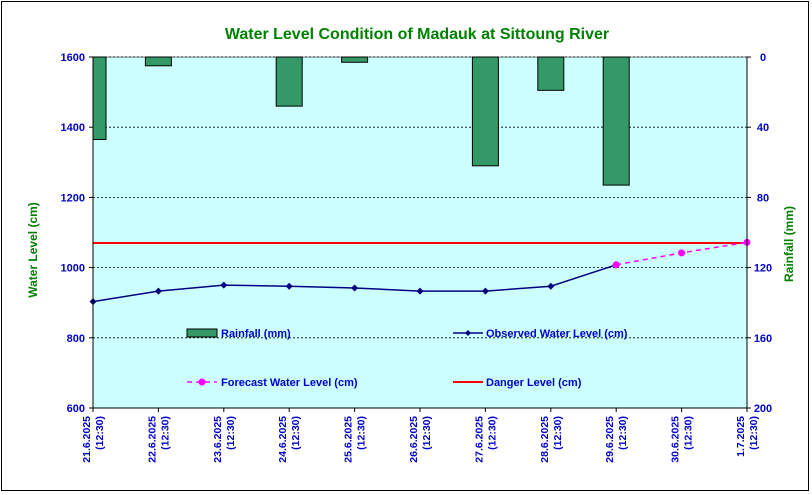 The width and height of the screenshot is (812, 495). I want to click on x-tick-date: 25.6.2025, so click(349, 439).